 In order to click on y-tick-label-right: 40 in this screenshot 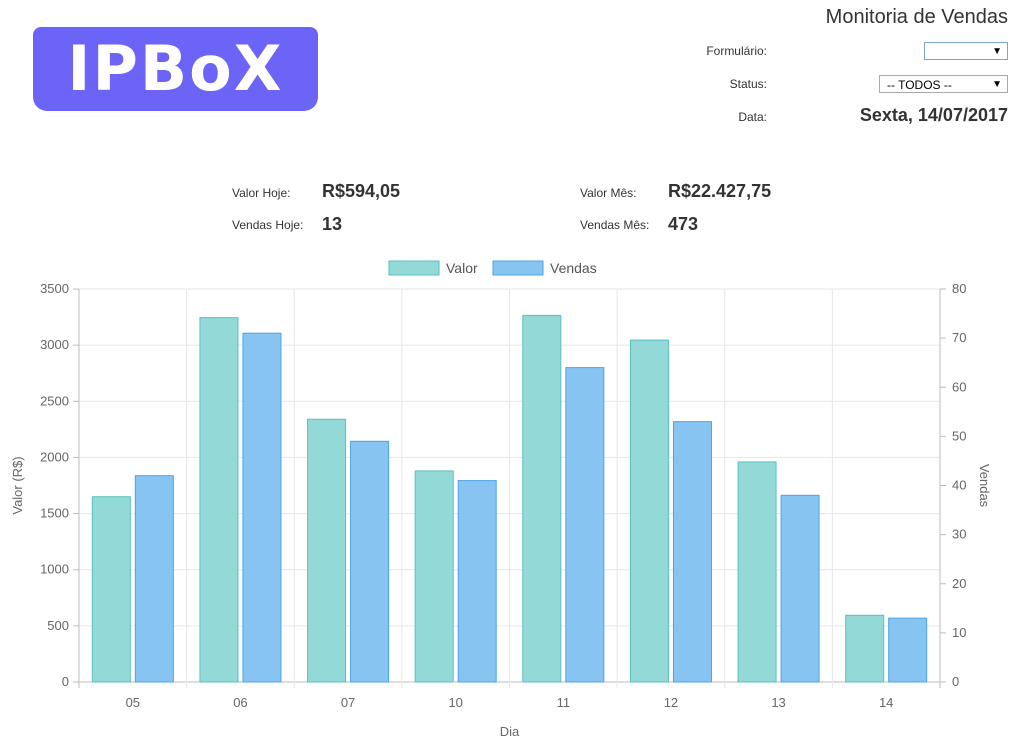, I will do `click(959, 485)`.